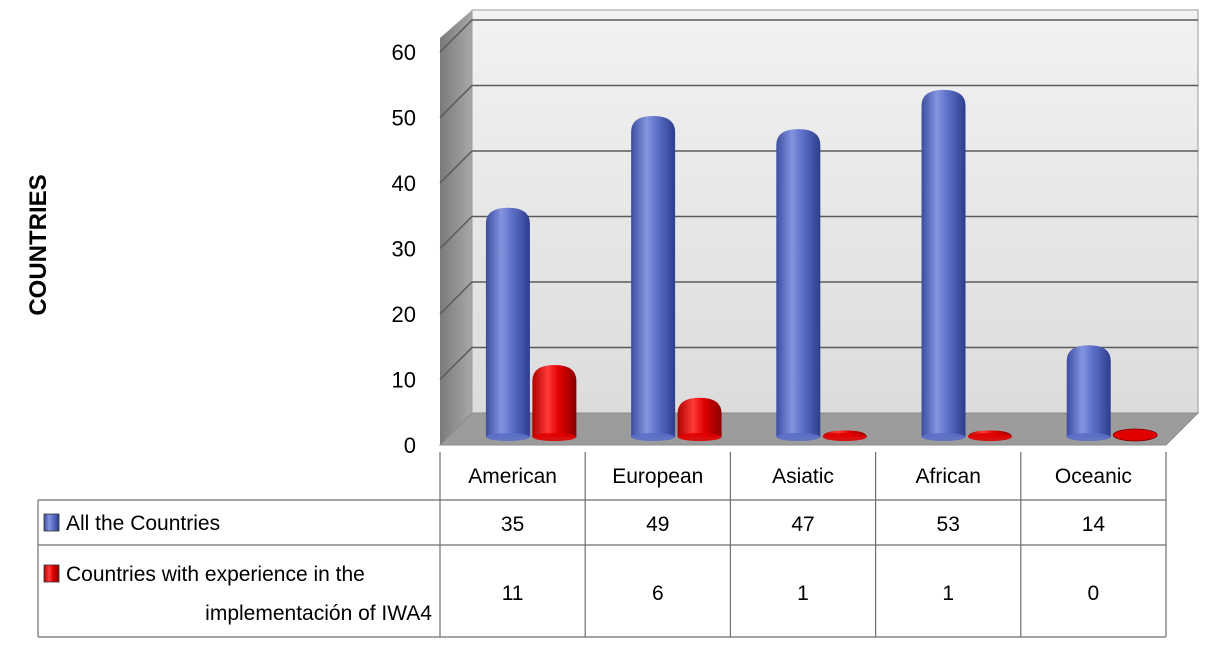 The image size is (1207, 647). Describe the element at coordinates (948, 476) in the screenshot. I see `category-label: African` at that location.